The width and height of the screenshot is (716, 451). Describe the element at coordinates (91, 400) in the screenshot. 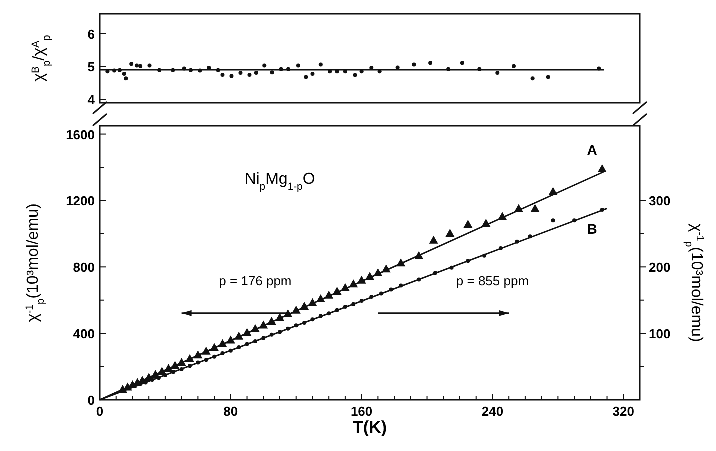

I see `y-tick-label: 0` at that location.